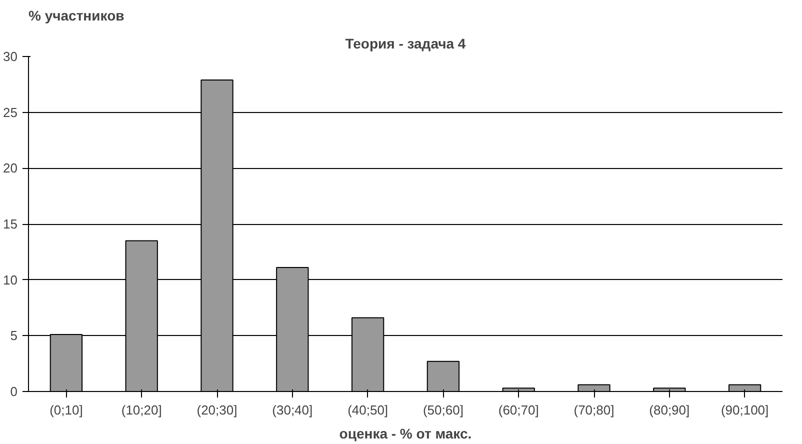 This screenshot has height=444, width=802. Describe the element at coordinates (10, 112) in the screenshot. I see `y-tick-label: 25` at that location.